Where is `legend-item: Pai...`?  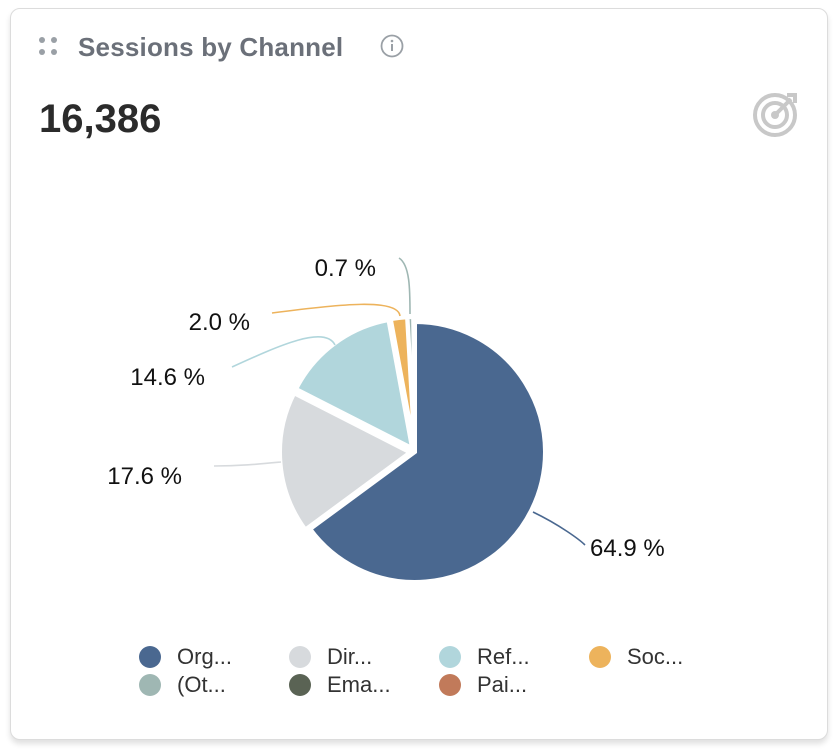 legend-item: Pai... is located at coordinates (483, 685).